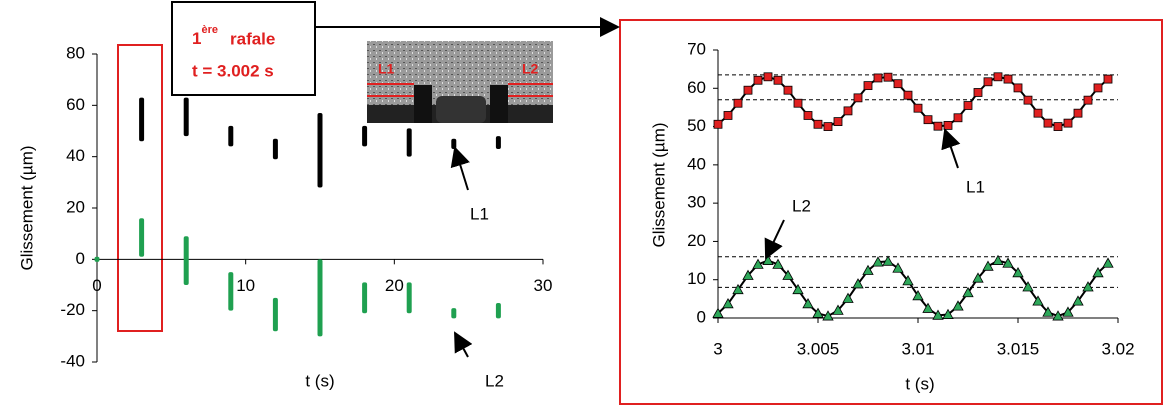 Image resolution: width=1171 pixels, height=407 pixels. Describe the element at coordinates (463, 344) in the screenshot. I see `annotation-arrow` at that location.